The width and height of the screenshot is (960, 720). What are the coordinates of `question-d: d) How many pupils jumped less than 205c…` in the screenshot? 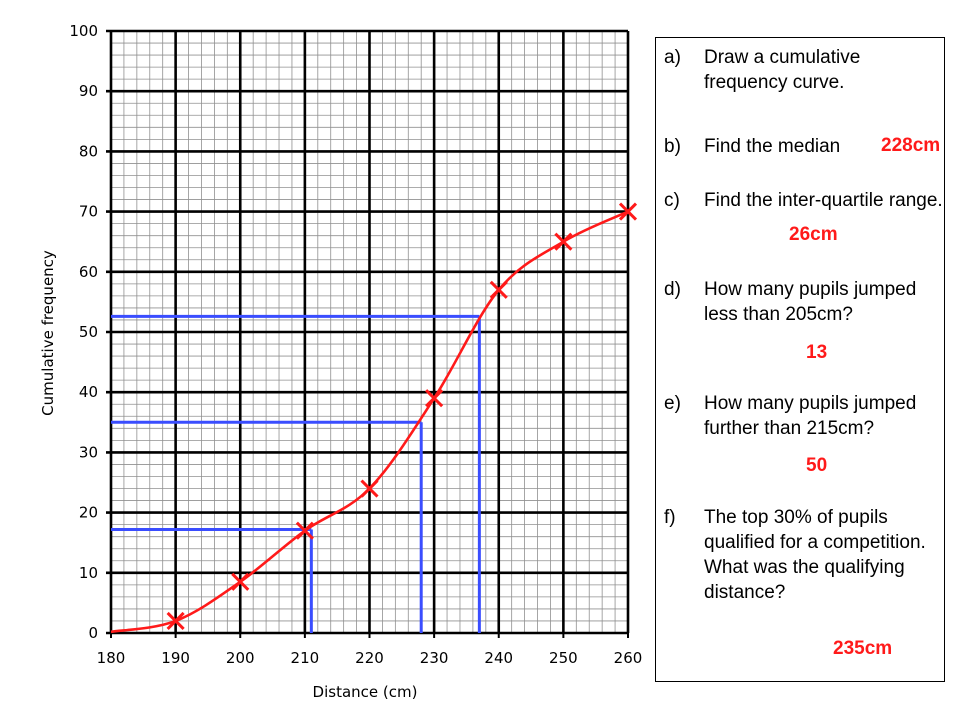 It's located at (790, 301).